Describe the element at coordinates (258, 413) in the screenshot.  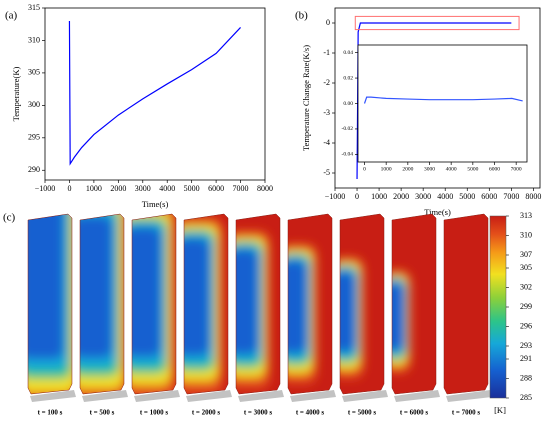
I see `snapshot-label: t = 3000 s` at that location.